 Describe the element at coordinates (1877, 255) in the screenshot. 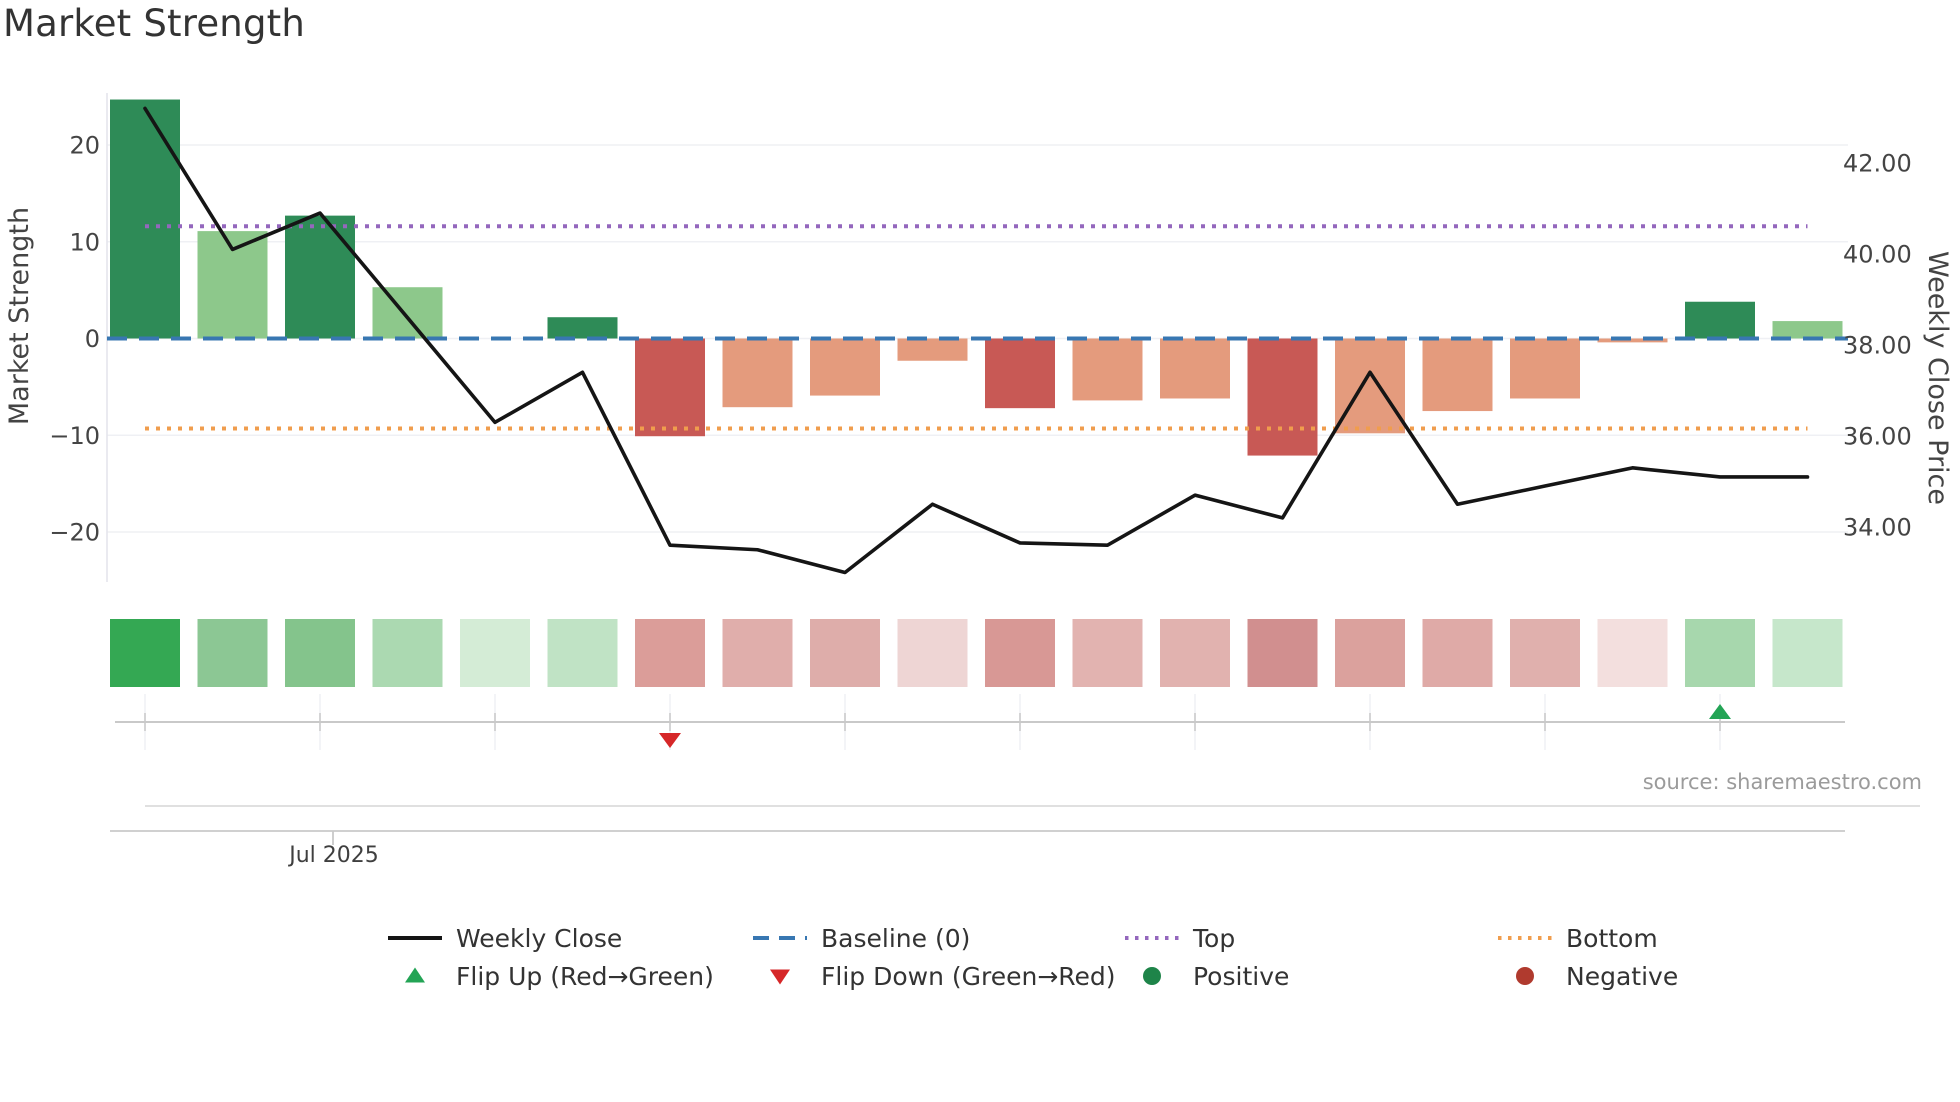

I see `right-axis-tick-label: 40.00` at that location.